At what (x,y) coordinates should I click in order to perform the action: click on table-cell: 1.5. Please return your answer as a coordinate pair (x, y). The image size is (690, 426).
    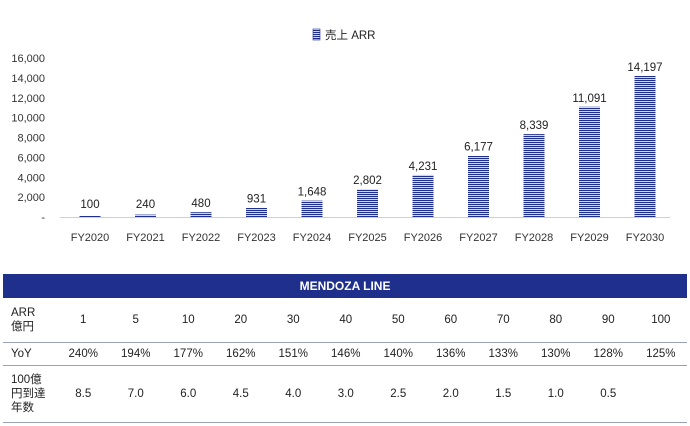
    Looking at the image, I should click on (503, 394).